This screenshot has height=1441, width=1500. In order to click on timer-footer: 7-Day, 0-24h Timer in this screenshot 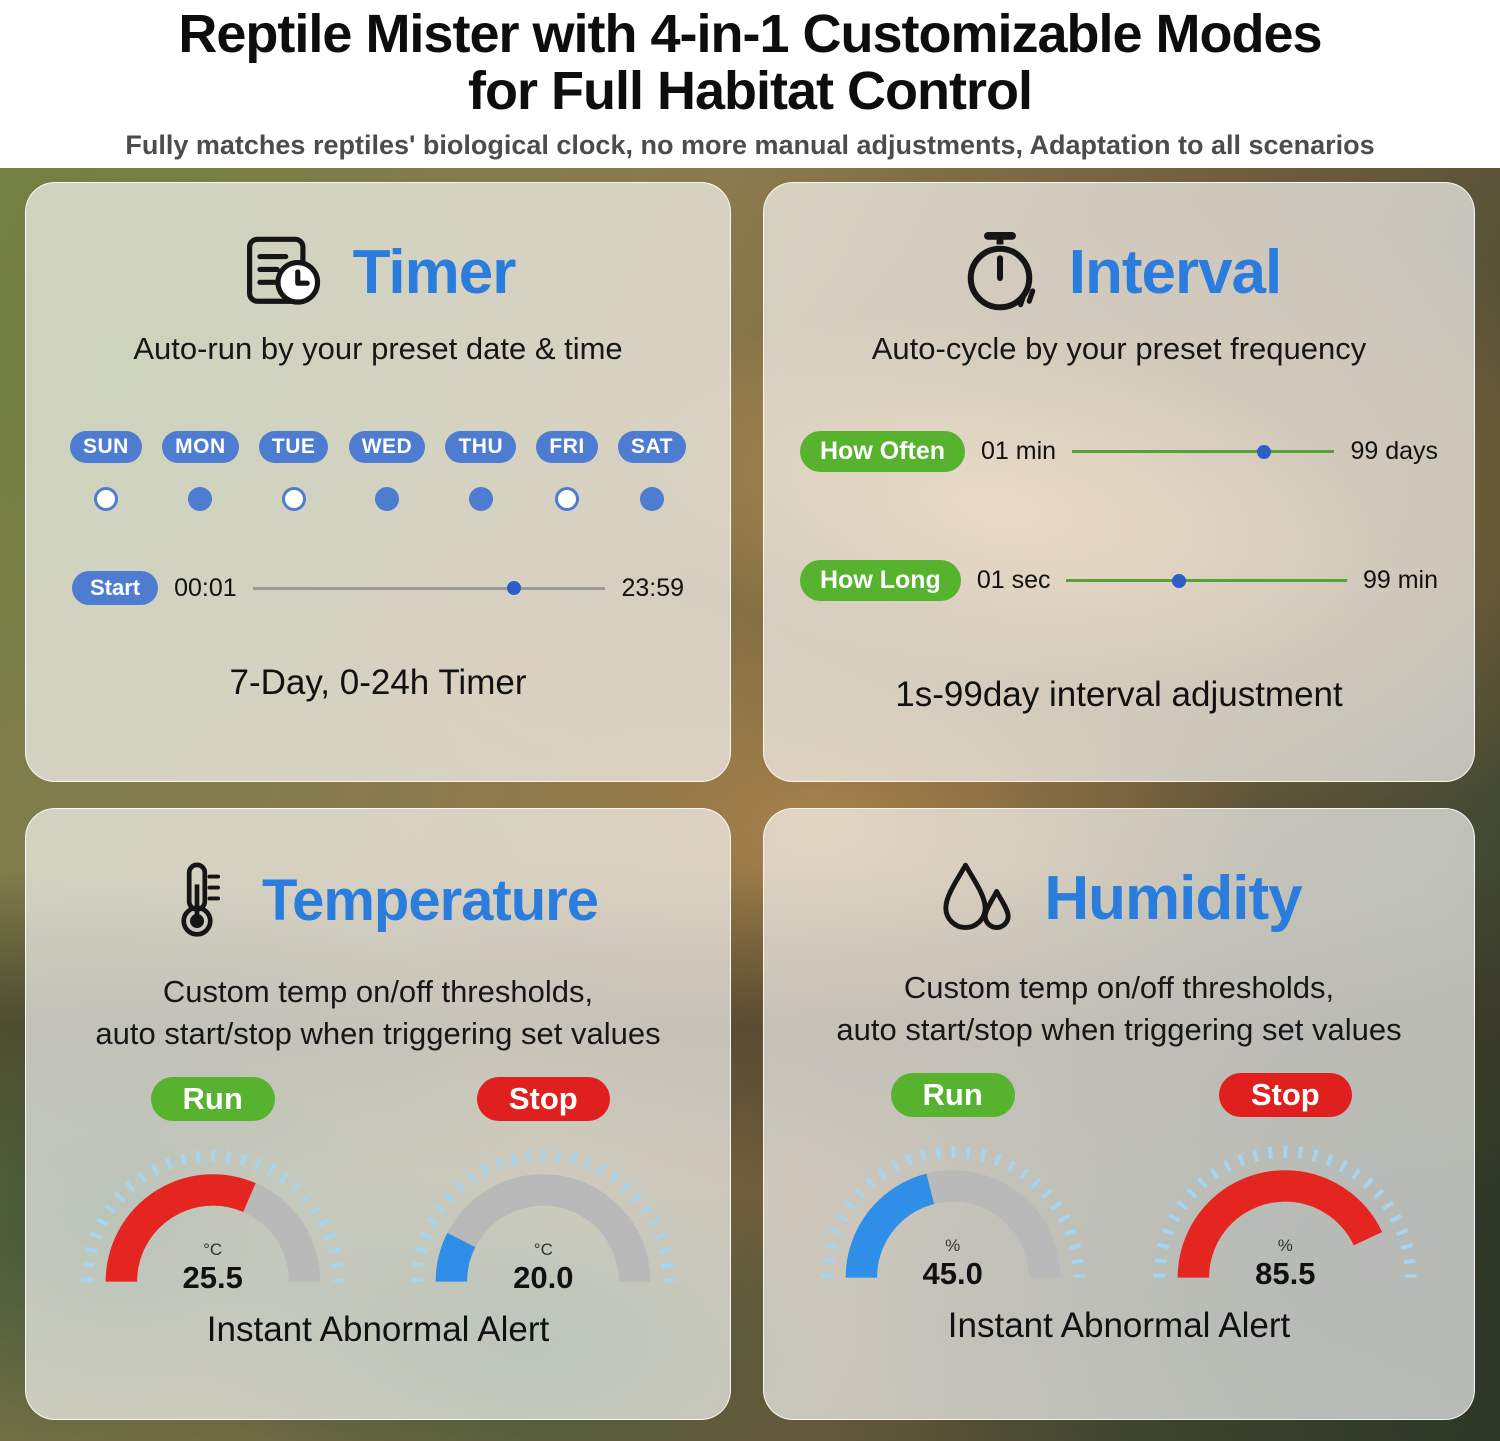, I will do `click(378, 682)`.